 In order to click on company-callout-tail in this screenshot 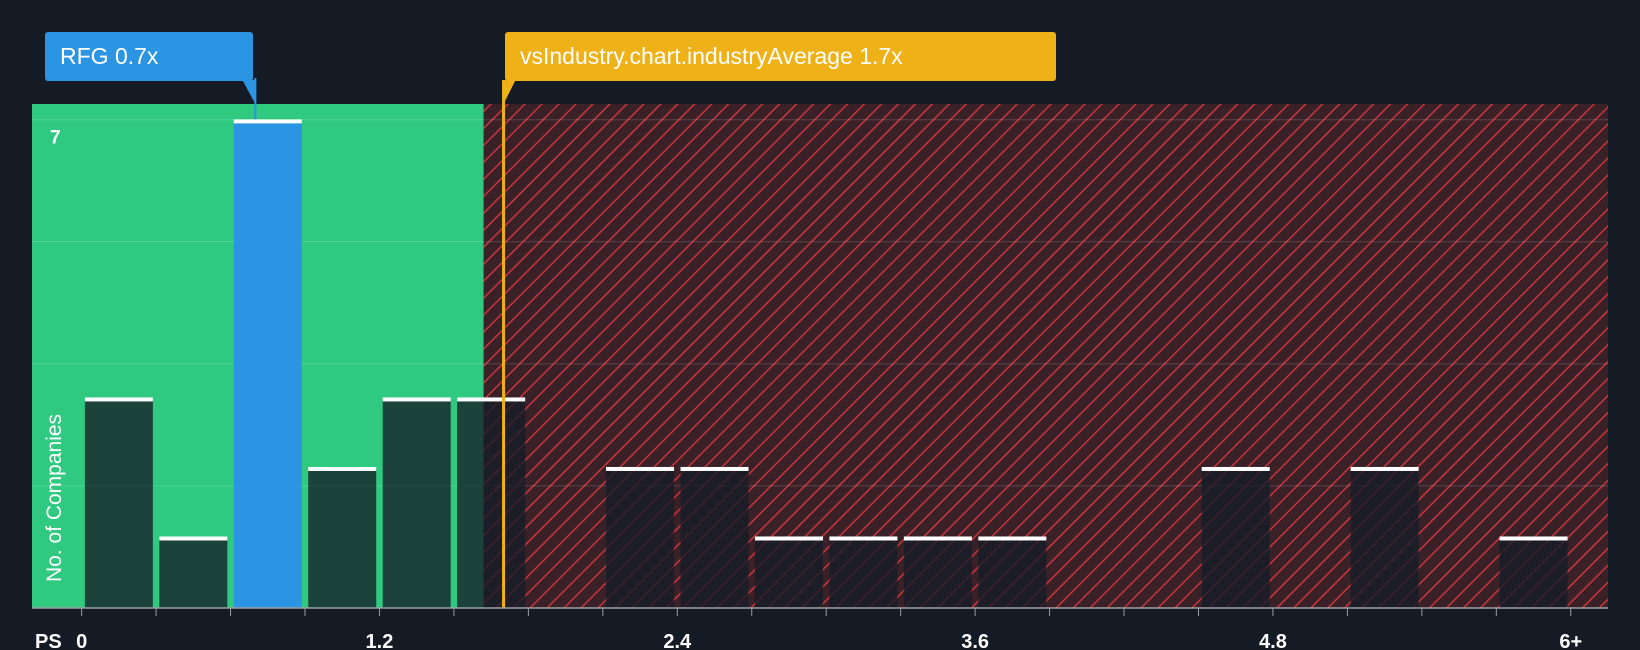, I will do `click(249, 92)`.